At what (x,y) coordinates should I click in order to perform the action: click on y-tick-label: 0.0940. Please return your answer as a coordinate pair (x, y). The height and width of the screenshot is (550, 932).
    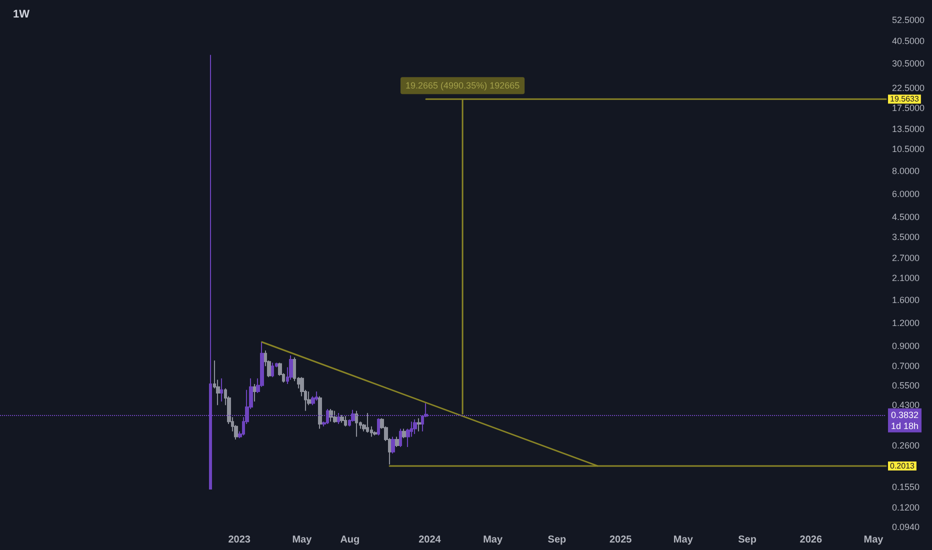
    Looking at the image, I should click on (906, 527).